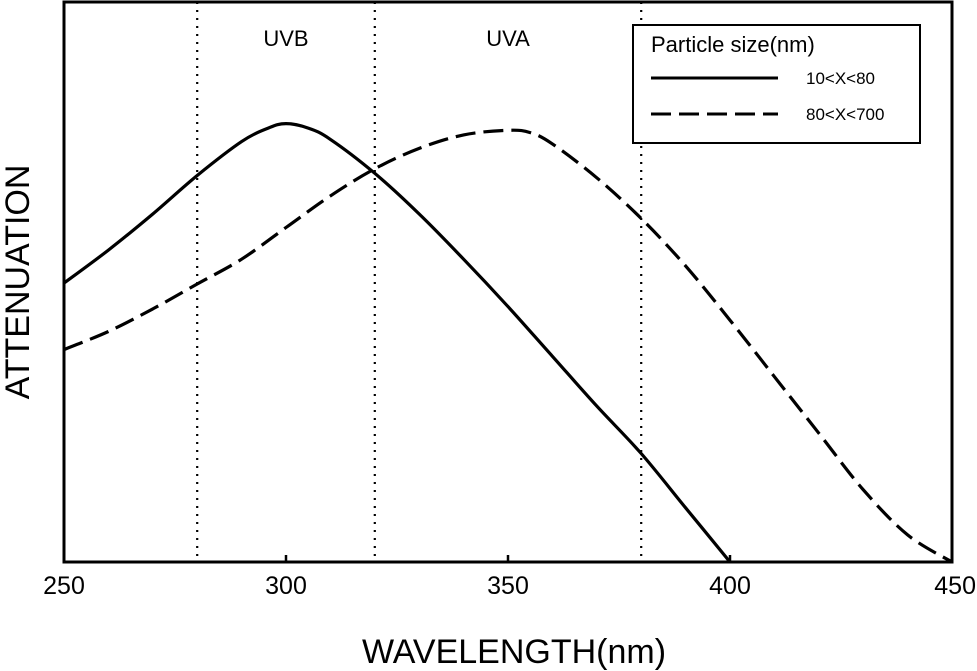  Describe the element at coordinates (18, 282) in the screenshot. I see `y-axis-title: ATTENUATION` at that location.